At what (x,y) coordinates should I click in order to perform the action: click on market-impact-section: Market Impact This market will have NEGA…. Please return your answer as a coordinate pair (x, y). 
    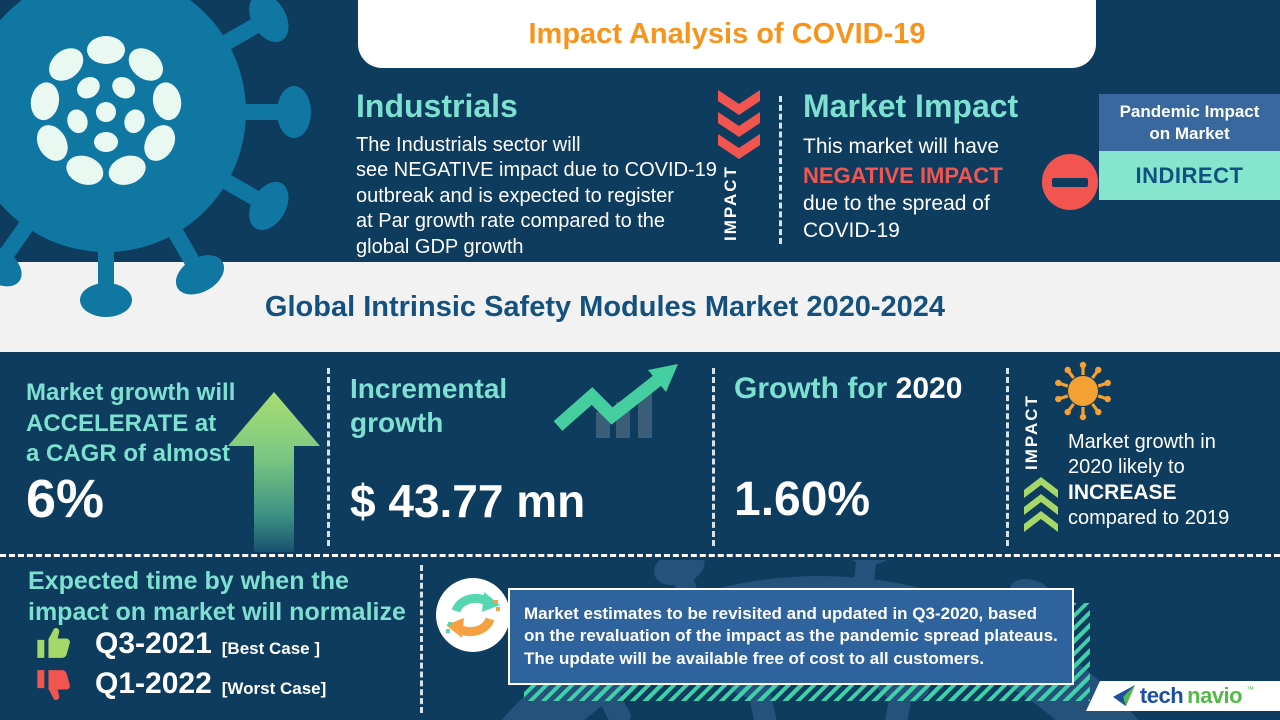
    Looking at the image, I should click on (928, 166).